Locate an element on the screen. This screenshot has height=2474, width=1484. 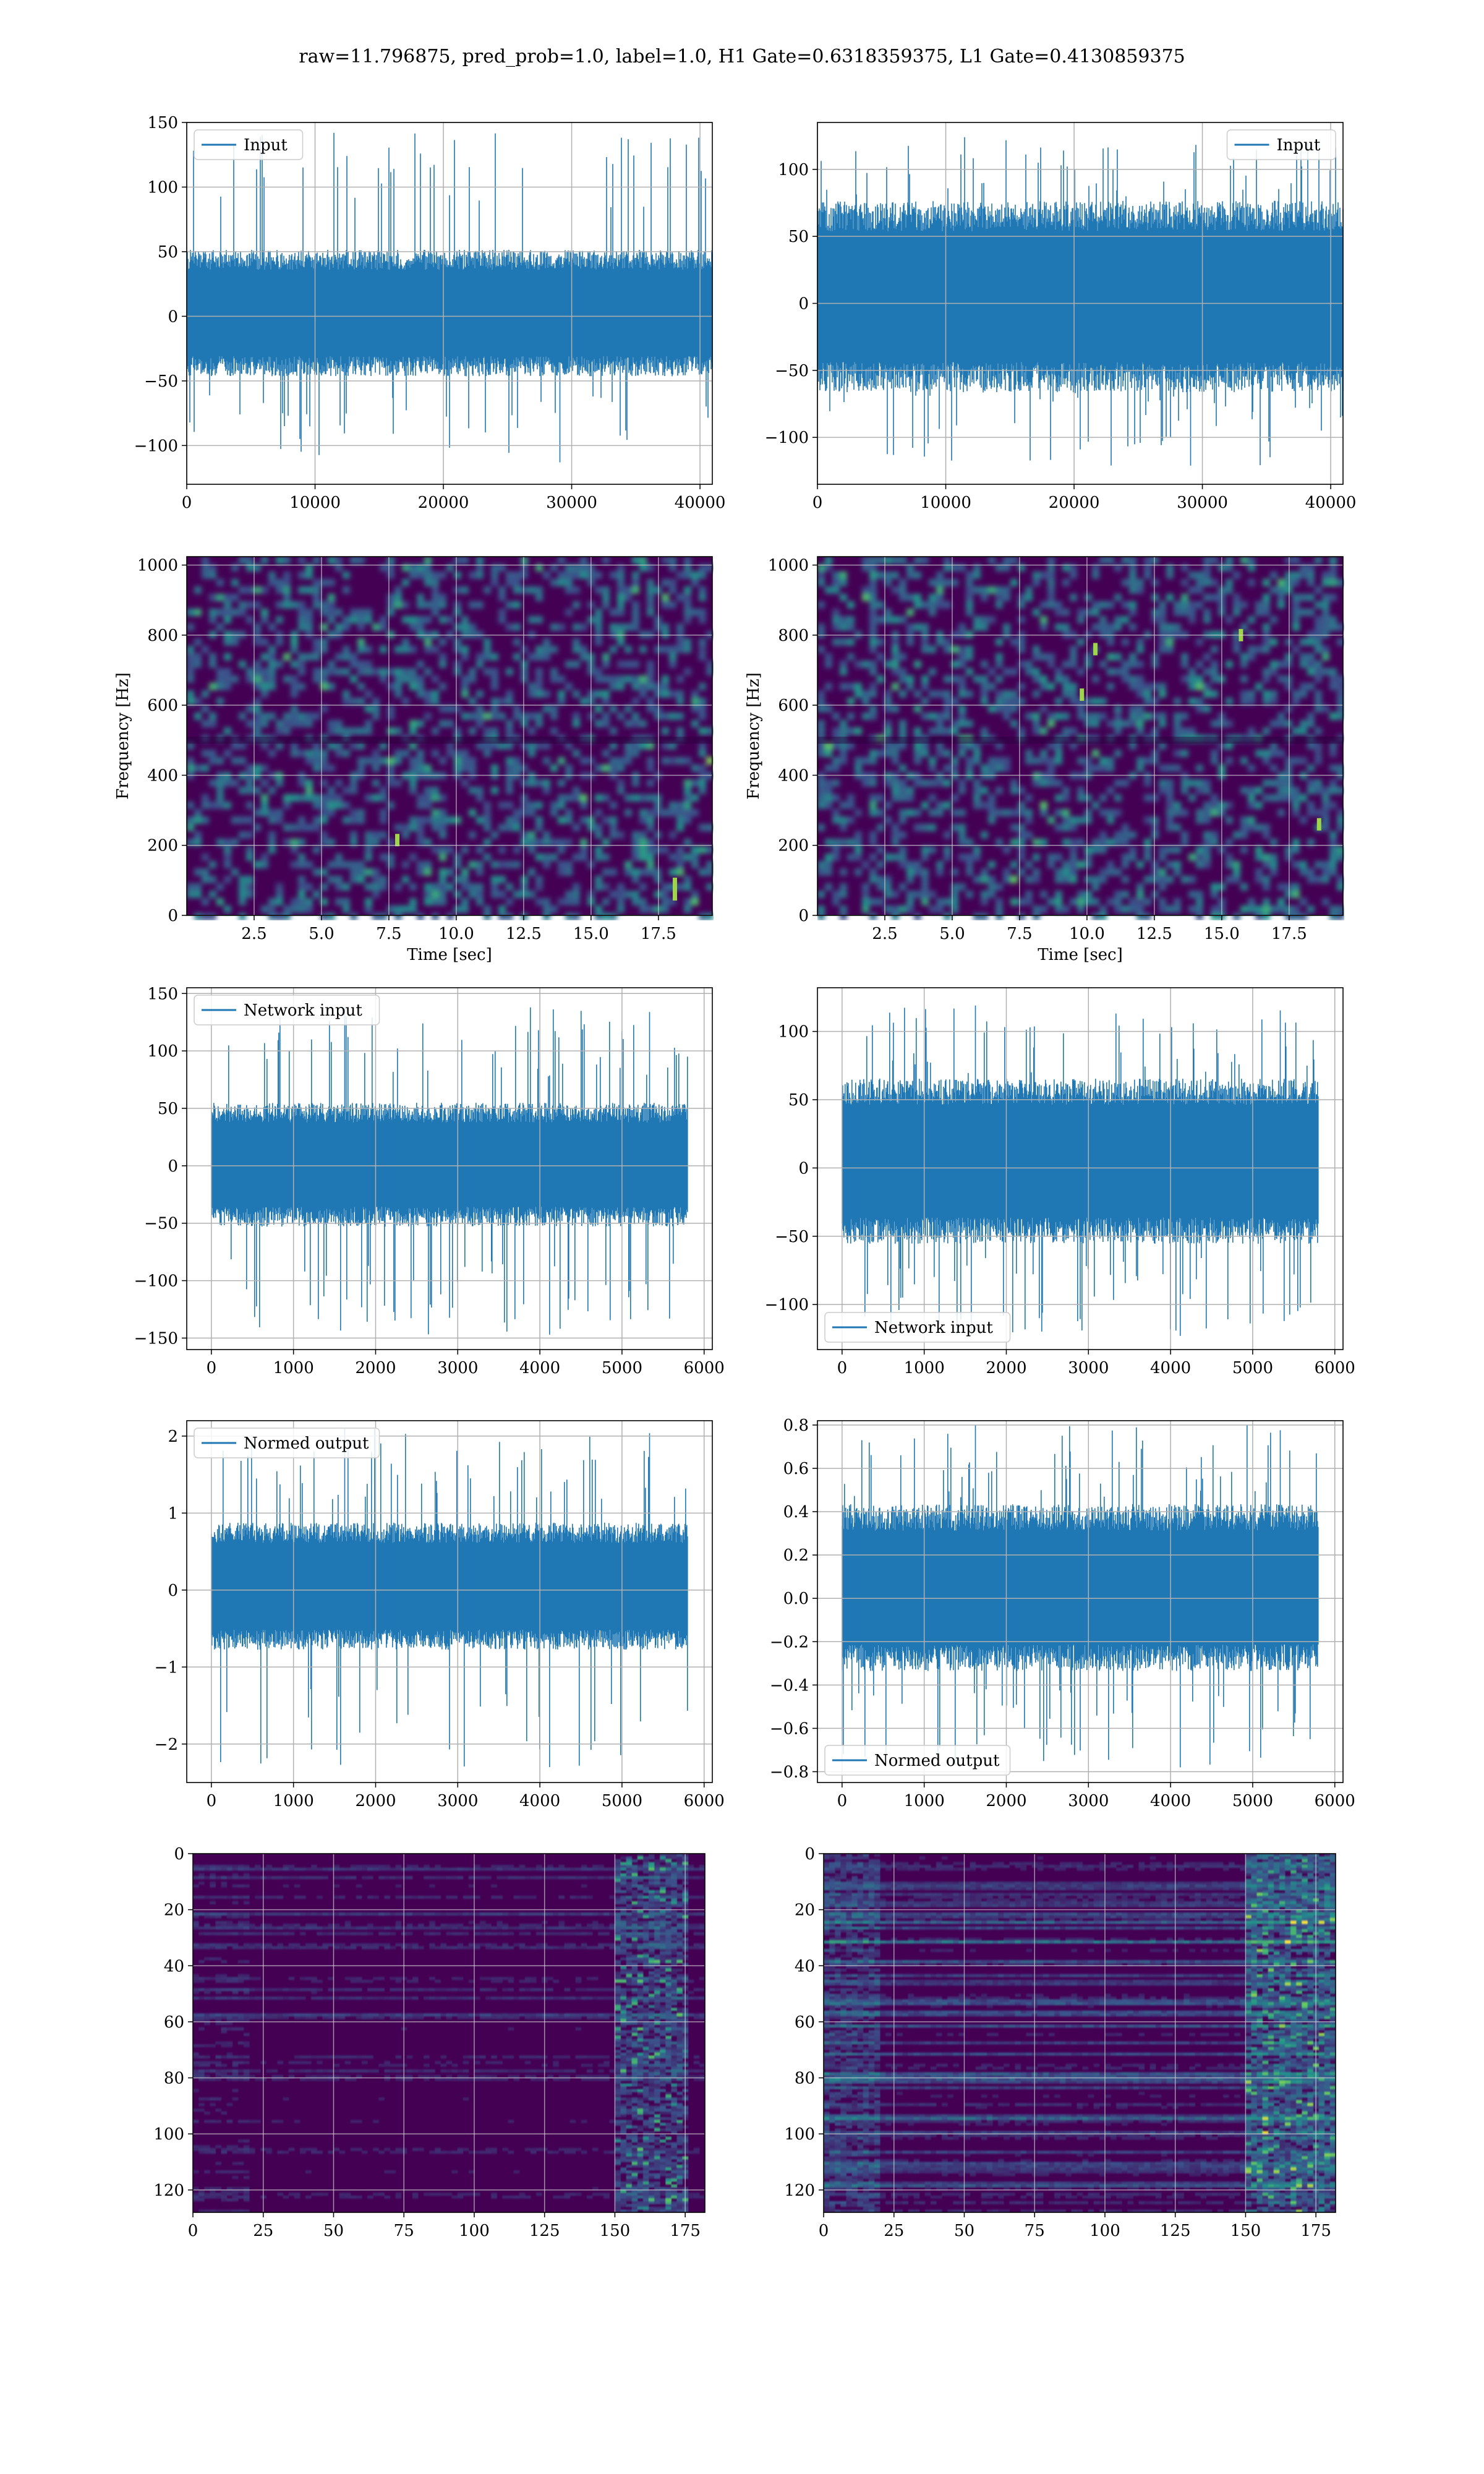
x-tick-label: 50 is located at coordinates (964, 2231).